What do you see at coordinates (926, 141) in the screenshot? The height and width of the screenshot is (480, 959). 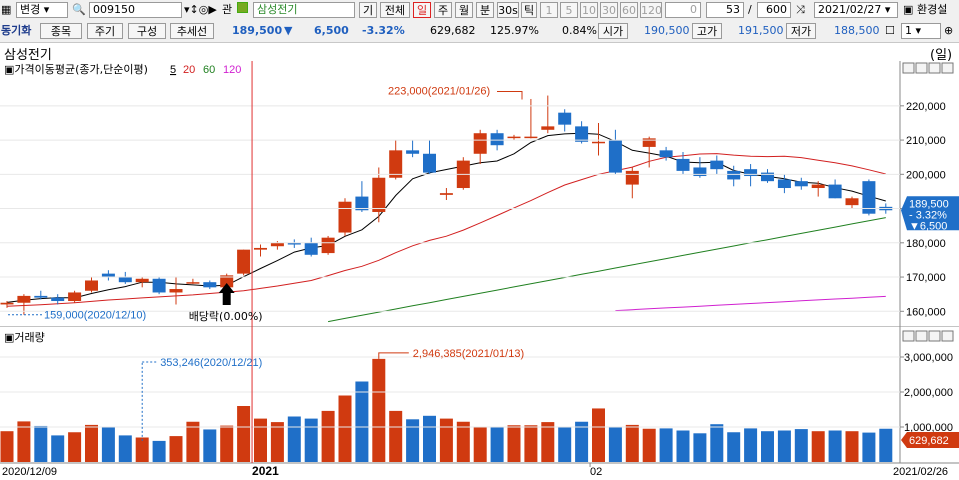 I see `price-tick-label: 210,000` at bounding box center [926, 141].